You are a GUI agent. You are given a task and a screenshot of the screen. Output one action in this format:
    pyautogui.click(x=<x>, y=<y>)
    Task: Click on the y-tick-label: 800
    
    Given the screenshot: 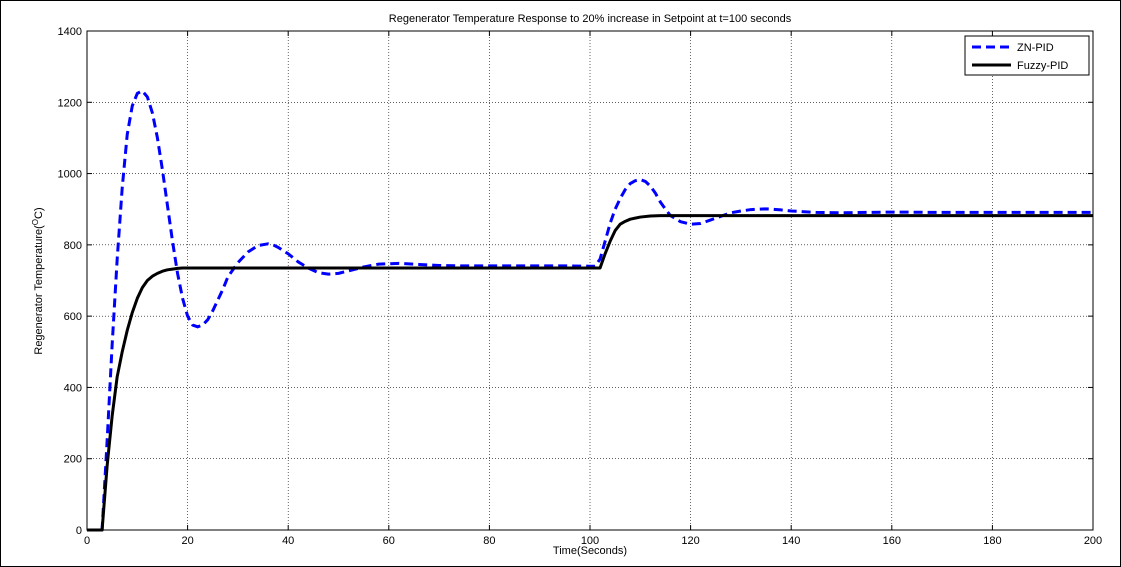 What is the action you would take?
    pyautogui.click(x=73, y=246)
    